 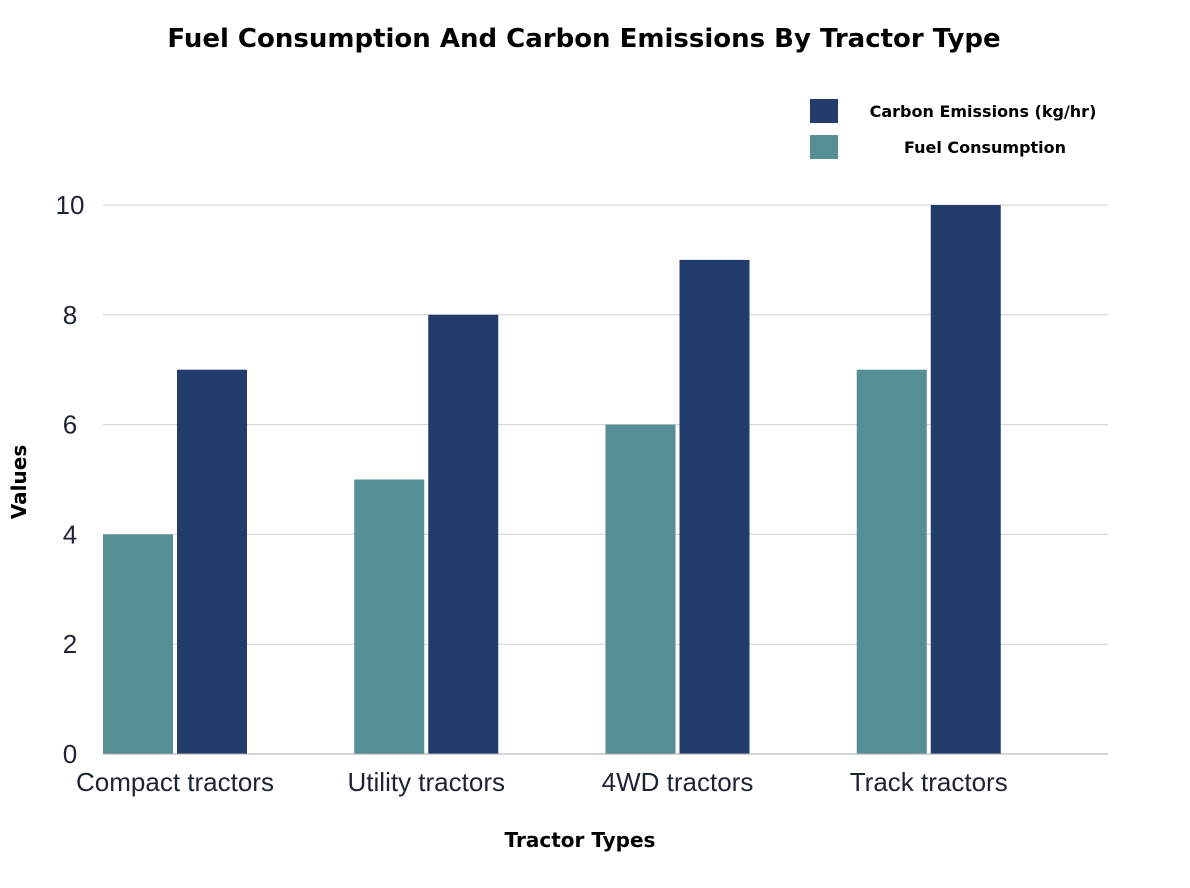 I want to click on x-tick-label: Compact tractors, so click(x=175, y=782).